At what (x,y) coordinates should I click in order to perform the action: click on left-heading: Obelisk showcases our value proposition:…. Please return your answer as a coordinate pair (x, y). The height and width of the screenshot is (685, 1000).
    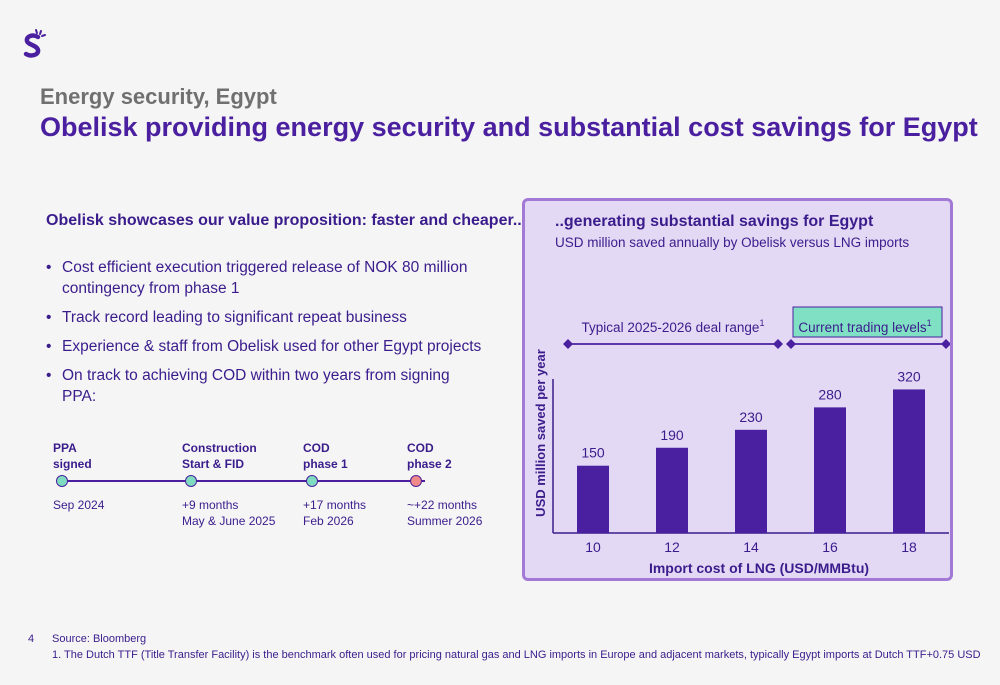
    Looking at the image, I should click on (284, 220).